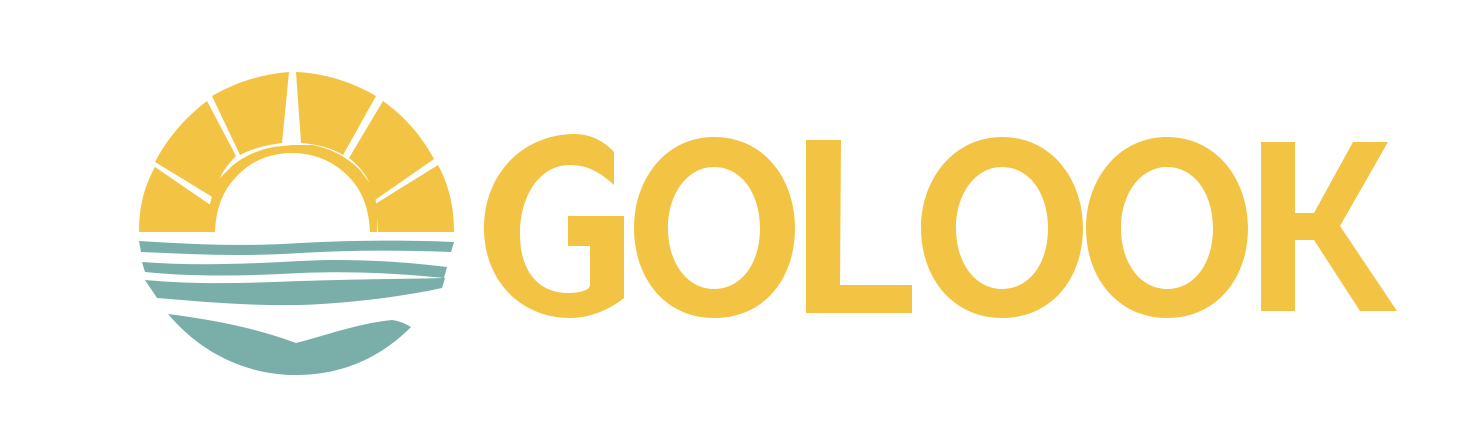 Image resolution: width=1462 pixels, height=434 pixels. I want to click on sea-icon, so click(296, 307).